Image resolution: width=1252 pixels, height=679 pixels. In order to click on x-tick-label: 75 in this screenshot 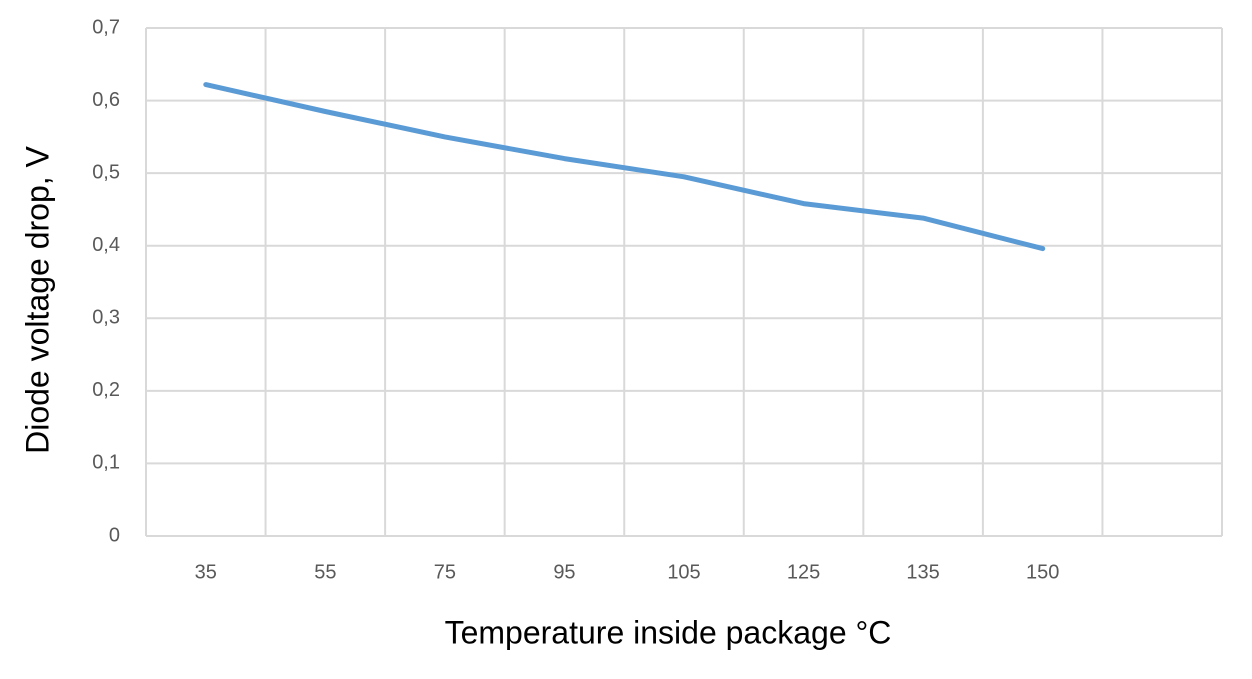, I will do `click(445, 572)`.